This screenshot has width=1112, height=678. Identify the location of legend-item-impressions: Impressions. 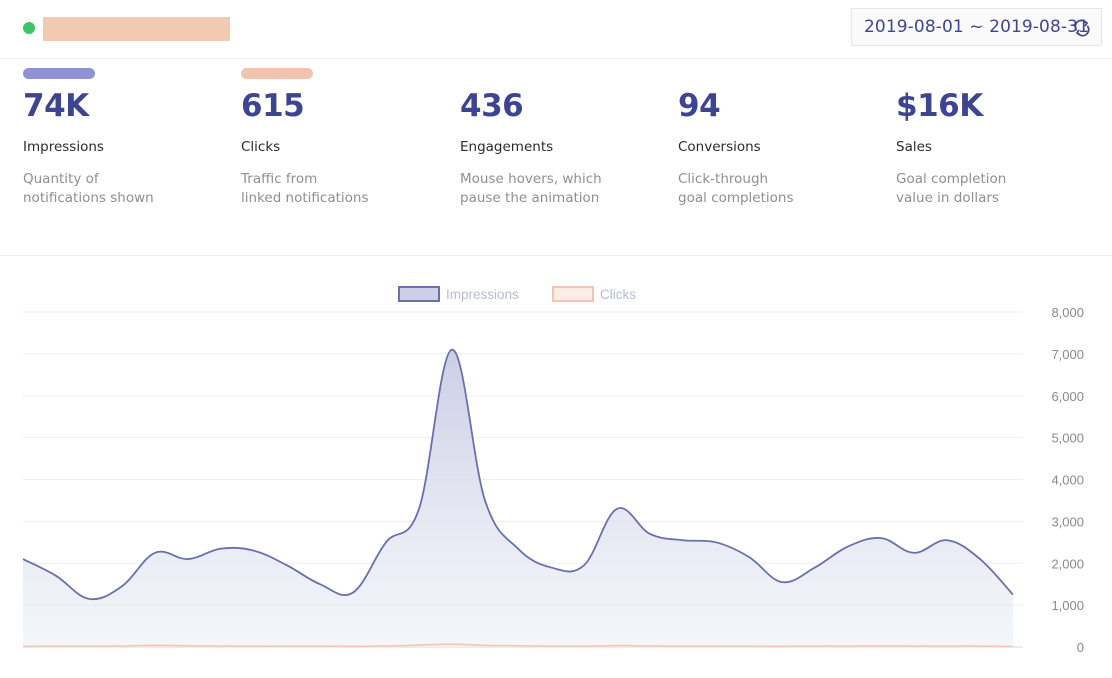
(458, 294).